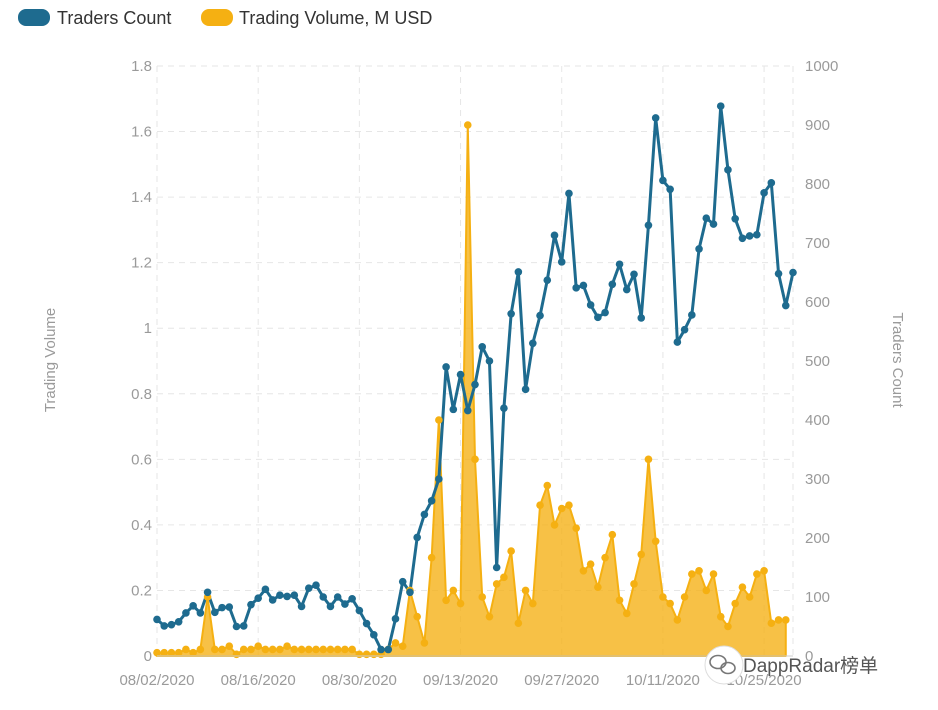 The height and width of the screenshot is (710, 938). I want to click on y-left-tick-label: 0.6, so click(141, 459).